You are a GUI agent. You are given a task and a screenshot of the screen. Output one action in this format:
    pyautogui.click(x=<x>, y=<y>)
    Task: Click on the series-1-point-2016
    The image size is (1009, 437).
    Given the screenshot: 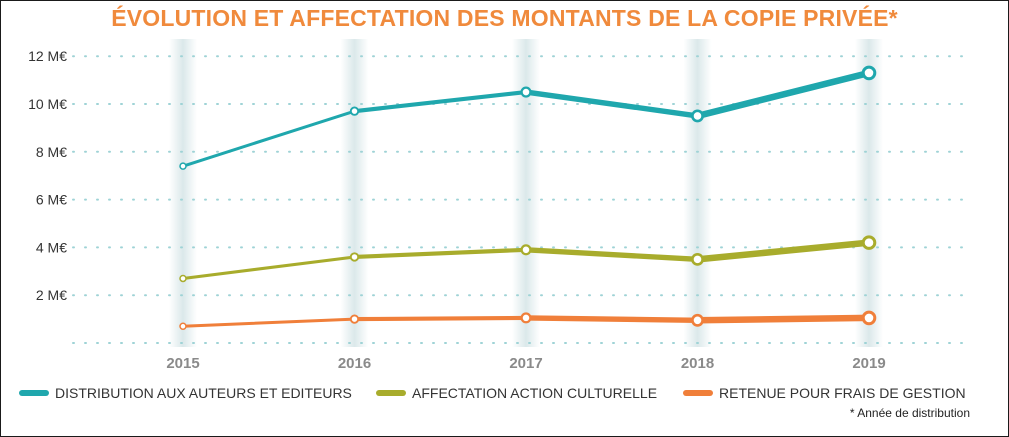 What is the action you would take?
    pyautogui.click(x=354, y=257)
    